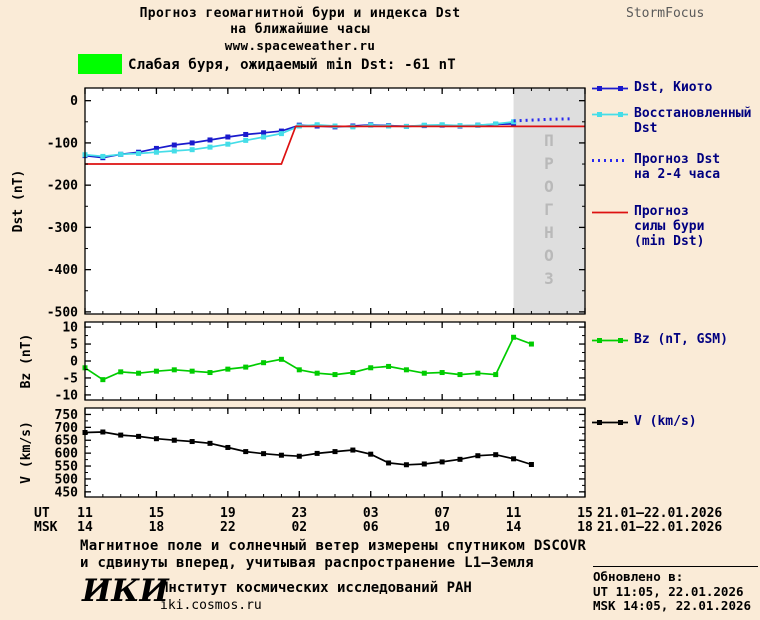  What do you see at coordinates (67, 428) in the screenshot?
I see `svg-text: 700` at bounding box center [67, 428].